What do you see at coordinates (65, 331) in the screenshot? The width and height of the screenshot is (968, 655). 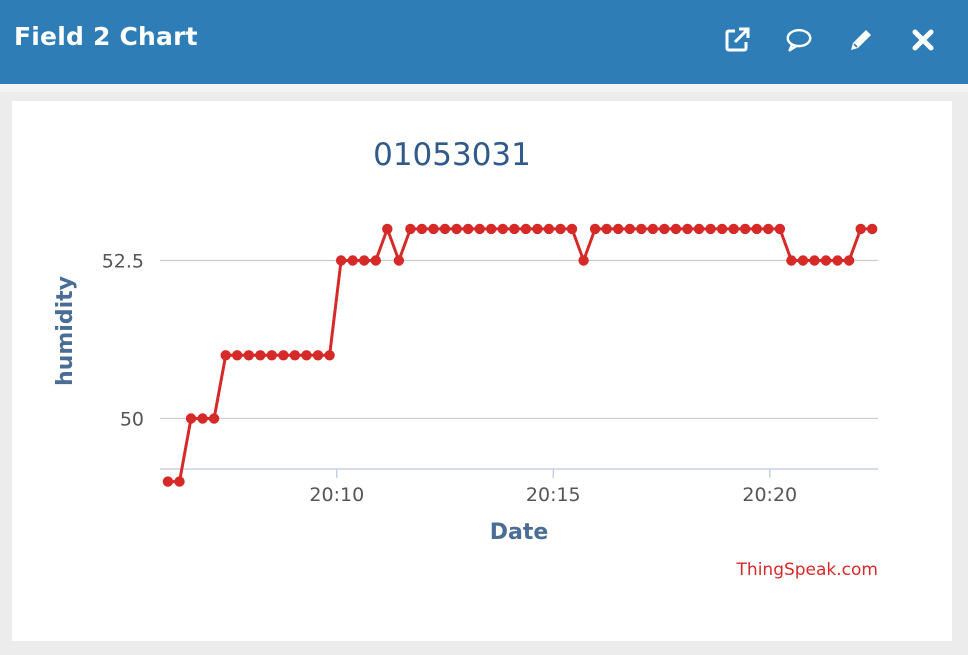 I see `y-axis-title: humidity` at bounding box center [65, 331].